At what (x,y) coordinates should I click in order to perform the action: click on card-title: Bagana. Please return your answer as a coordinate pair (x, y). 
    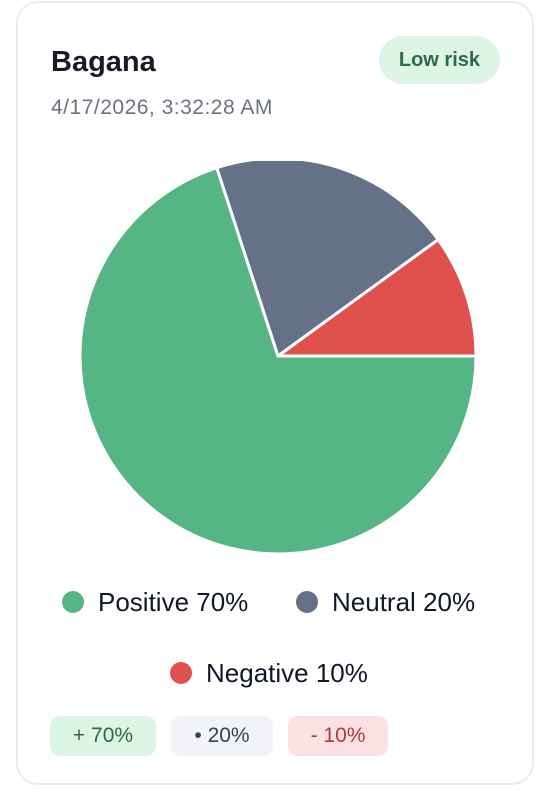
    Looking at the image, I should click on (103, 62).